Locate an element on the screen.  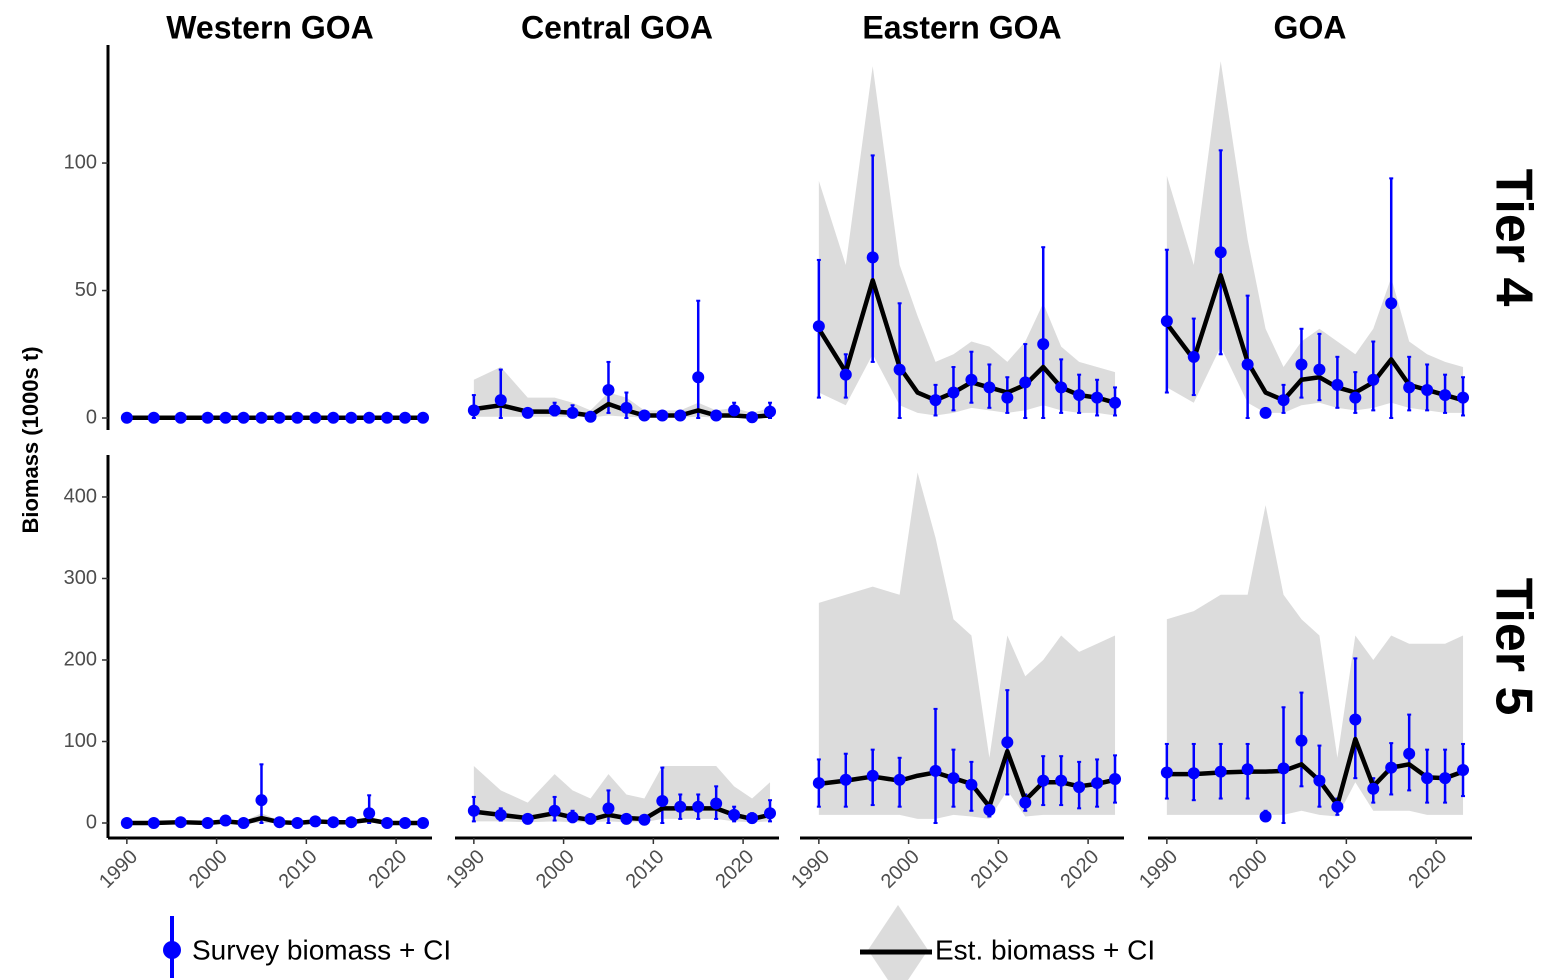
y-tick-label: 200 is located at coordinates (80, 659).